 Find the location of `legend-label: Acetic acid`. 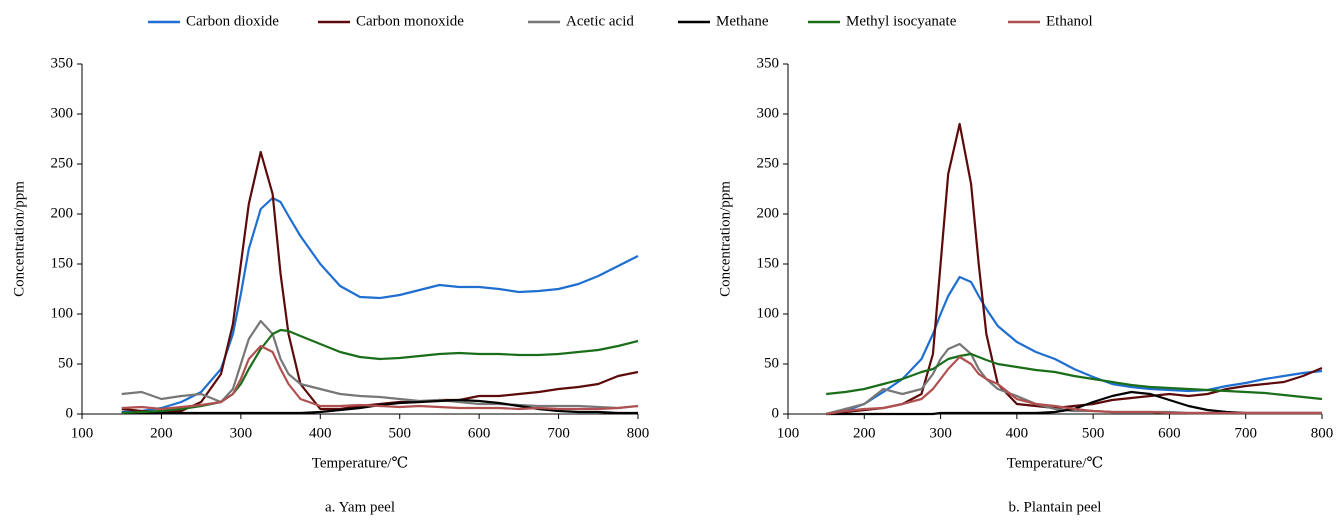

legend-label: Acetic acid is located at coordinates (600, 21).